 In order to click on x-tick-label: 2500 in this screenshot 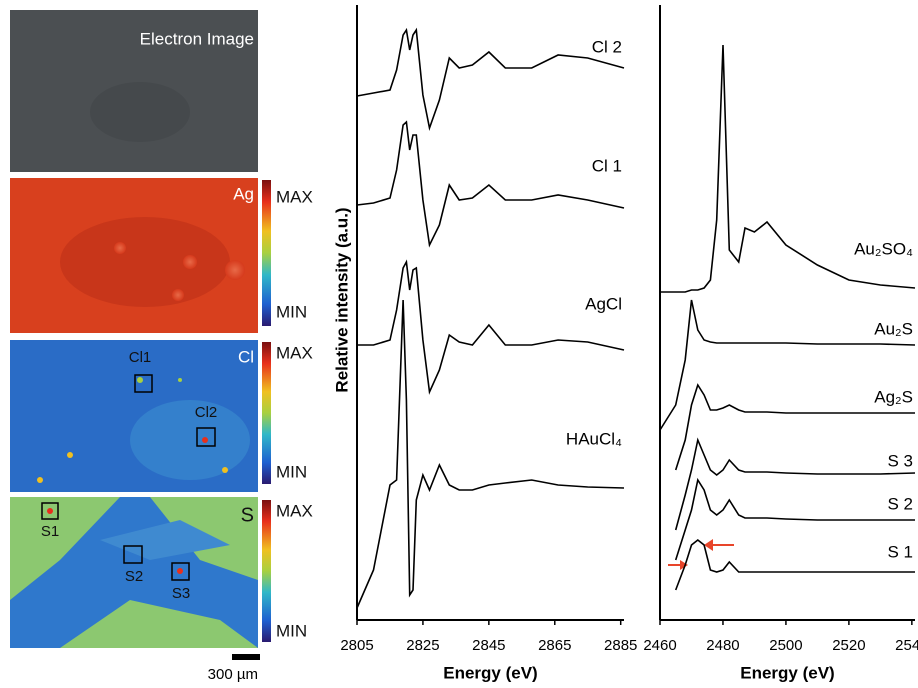, I will do `click(785, 645)`.